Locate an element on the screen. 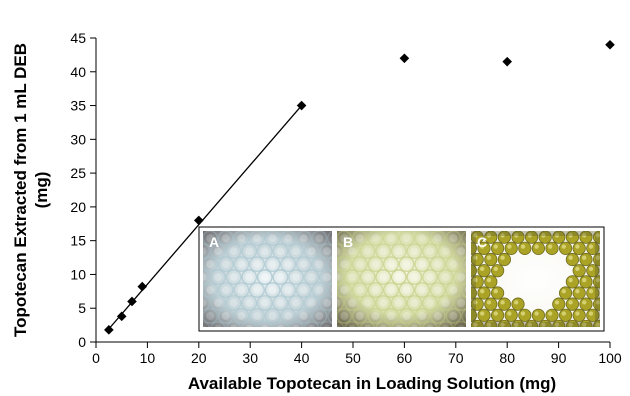  x-tick-label: 100 is located at coordinates (610, 358).